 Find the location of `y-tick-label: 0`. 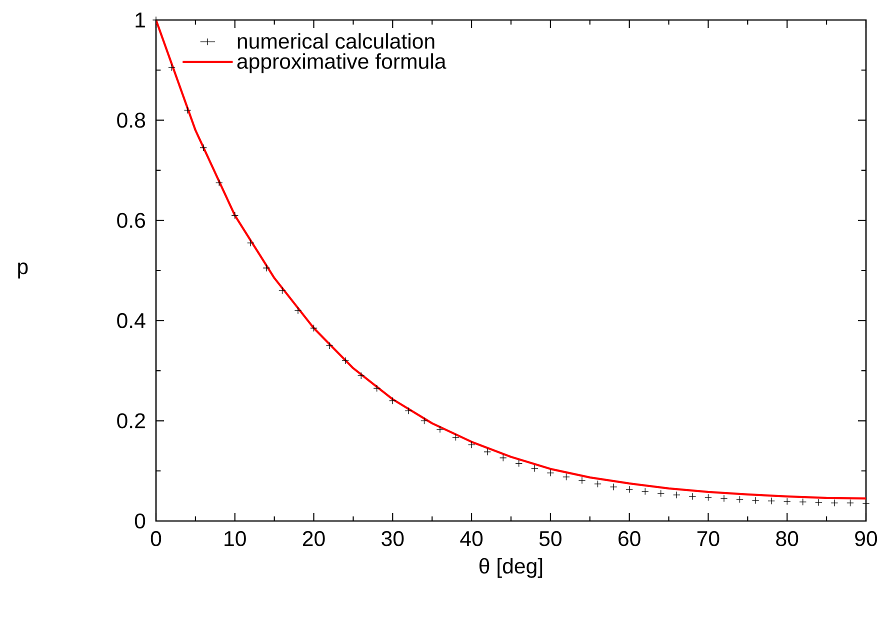

y-tick-label: 0 is located at coordinates (140, 521).